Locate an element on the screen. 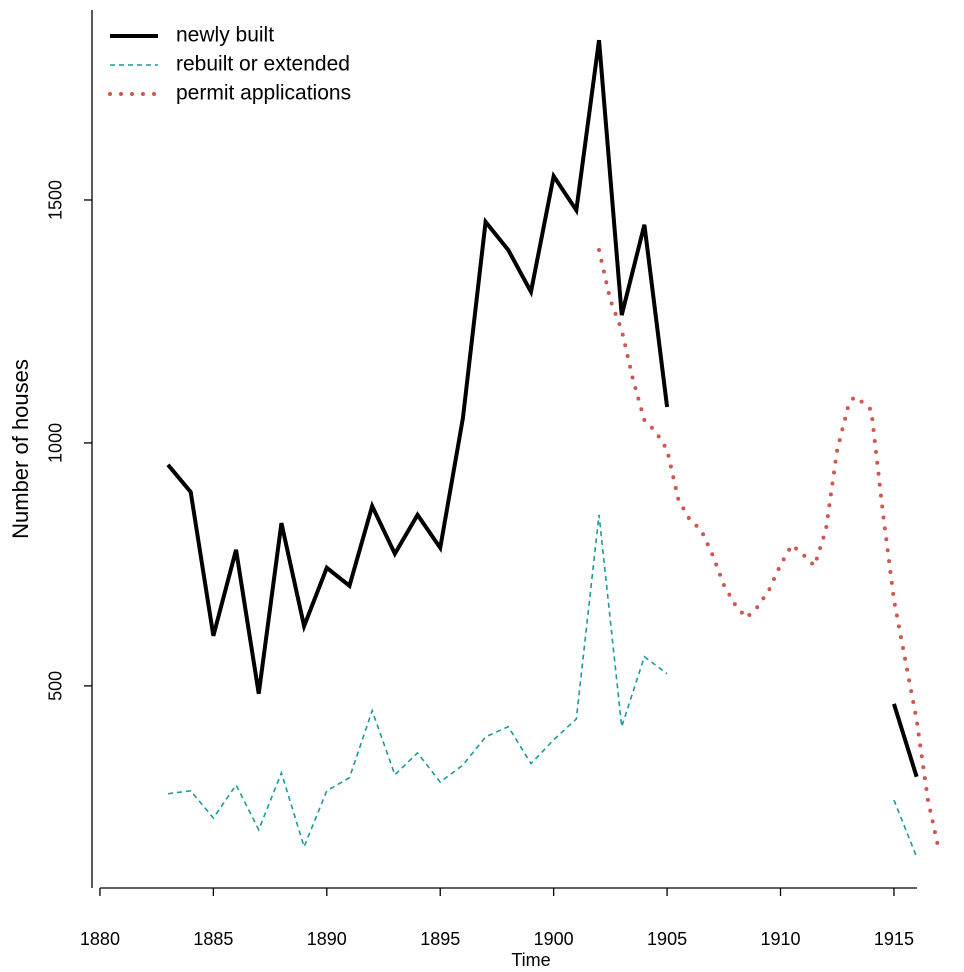 This screenshot has width=964, height=972. x-tick-label: 1895 is located at coordinates (440, 939).